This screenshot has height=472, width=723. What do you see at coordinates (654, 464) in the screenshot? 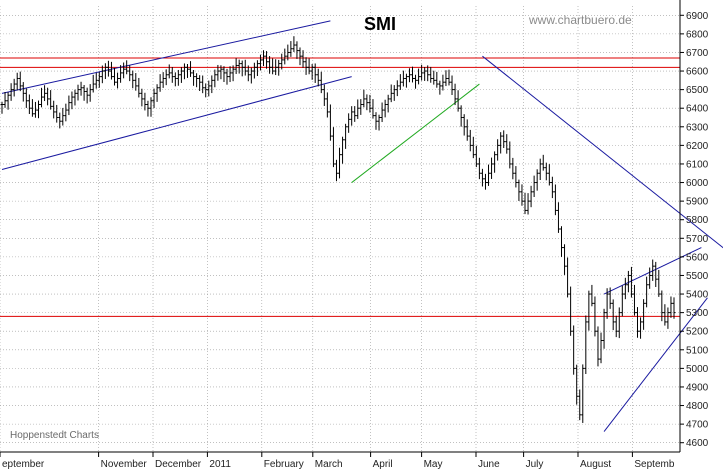
I see `x-tick-label: Septemb` at bounding box center [654, 464].